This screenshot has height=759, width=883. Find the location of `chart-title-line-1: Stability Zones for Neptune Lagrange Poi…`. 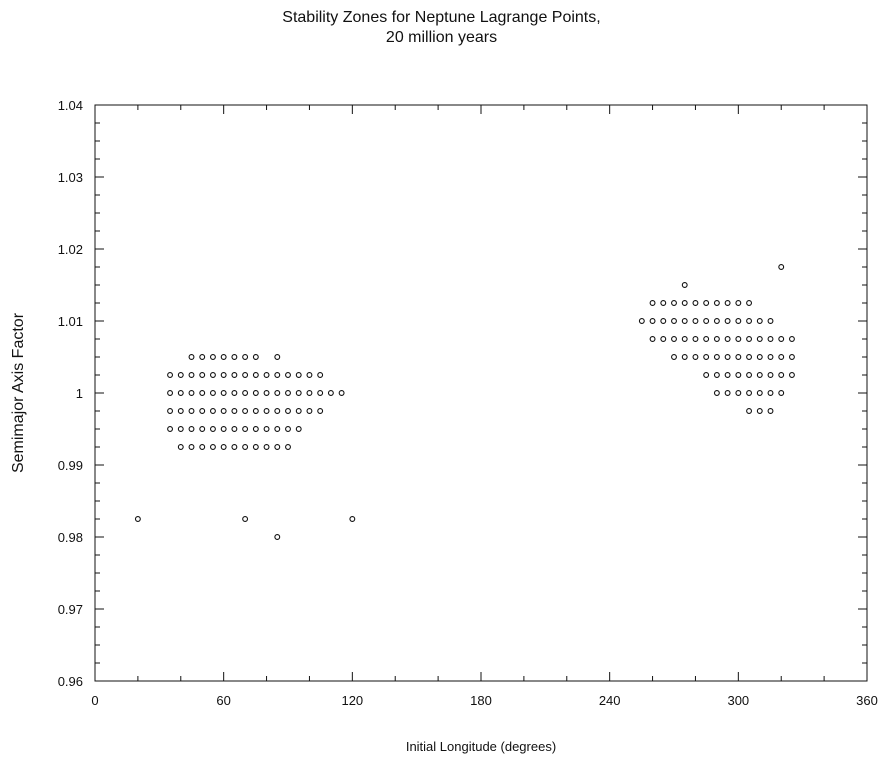

chart-title-line-1: Stability Zones for Neptune Lagrange Poi… is located at coordinates (441, 17).